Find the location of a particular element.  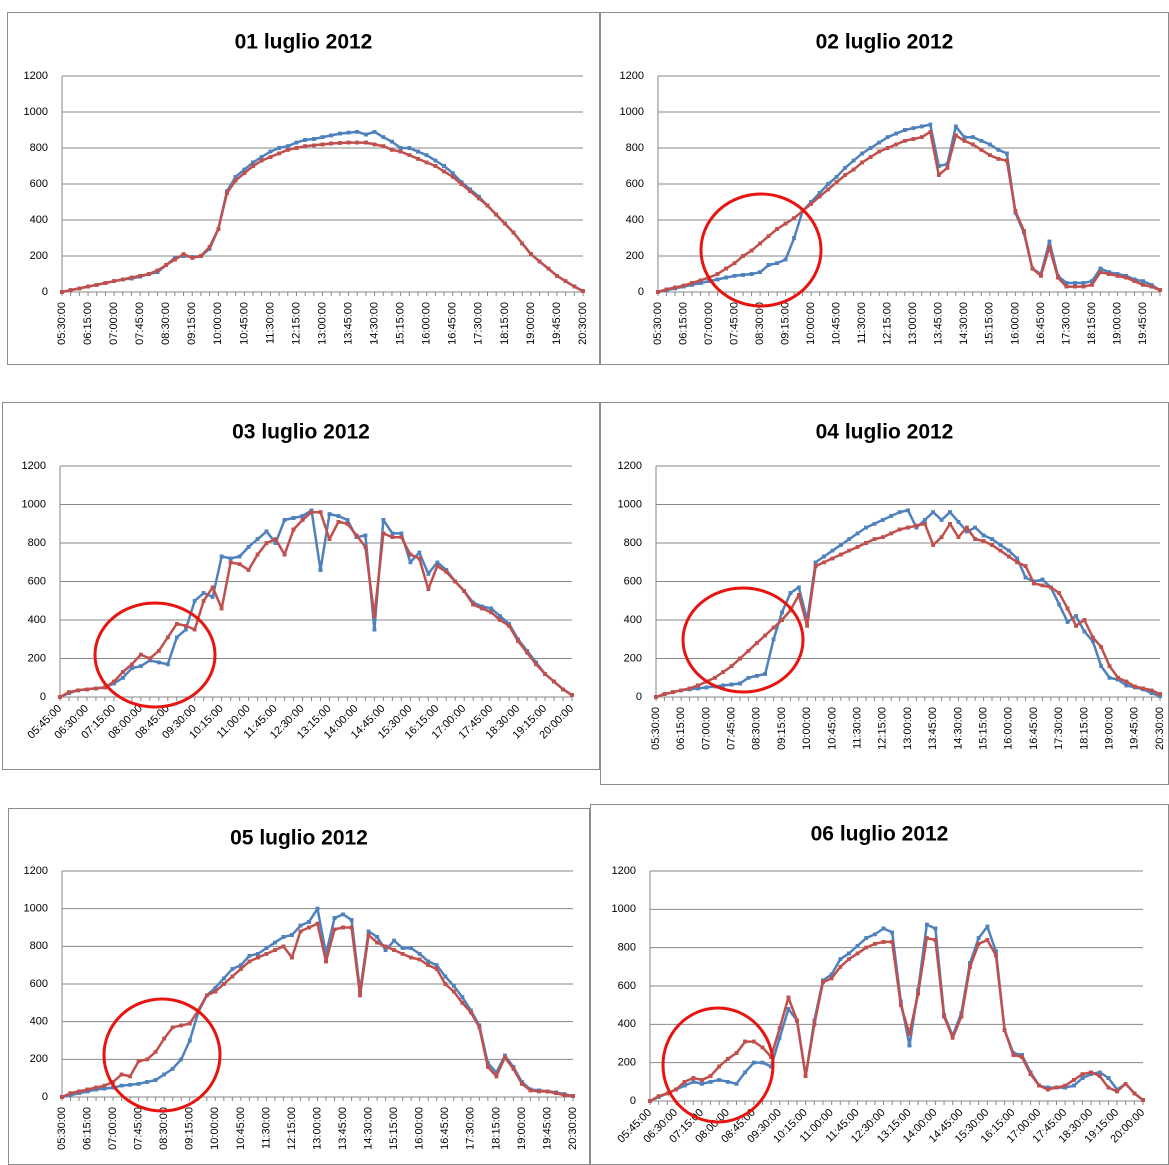

x-tick-label: 16:45:00 is located at coordinates (453, 323).